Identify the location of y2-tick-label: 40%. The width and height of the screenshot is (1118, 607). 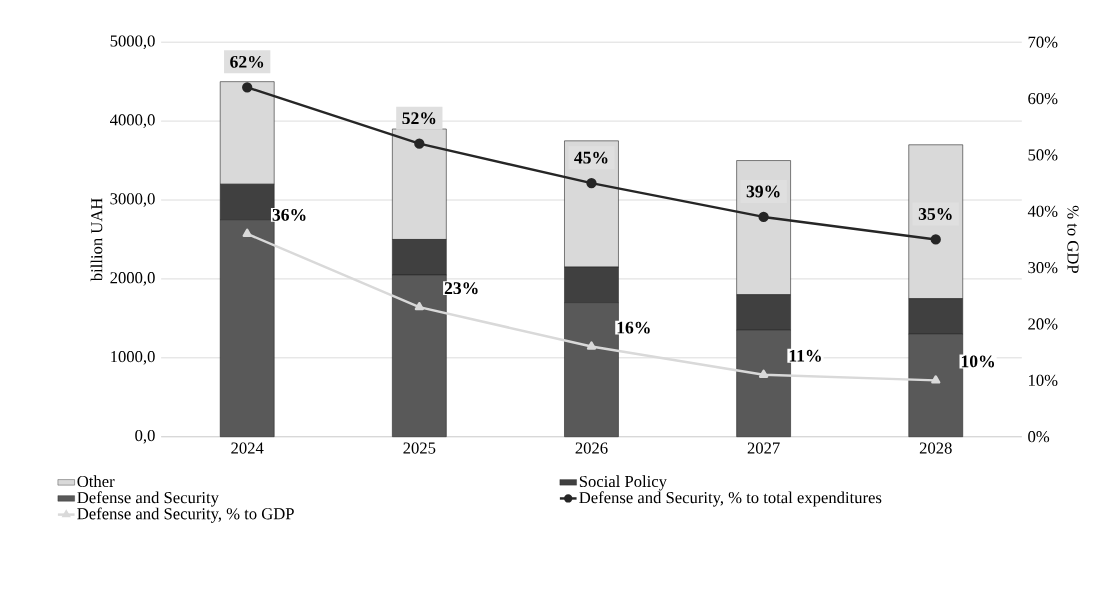
(1042, 211).